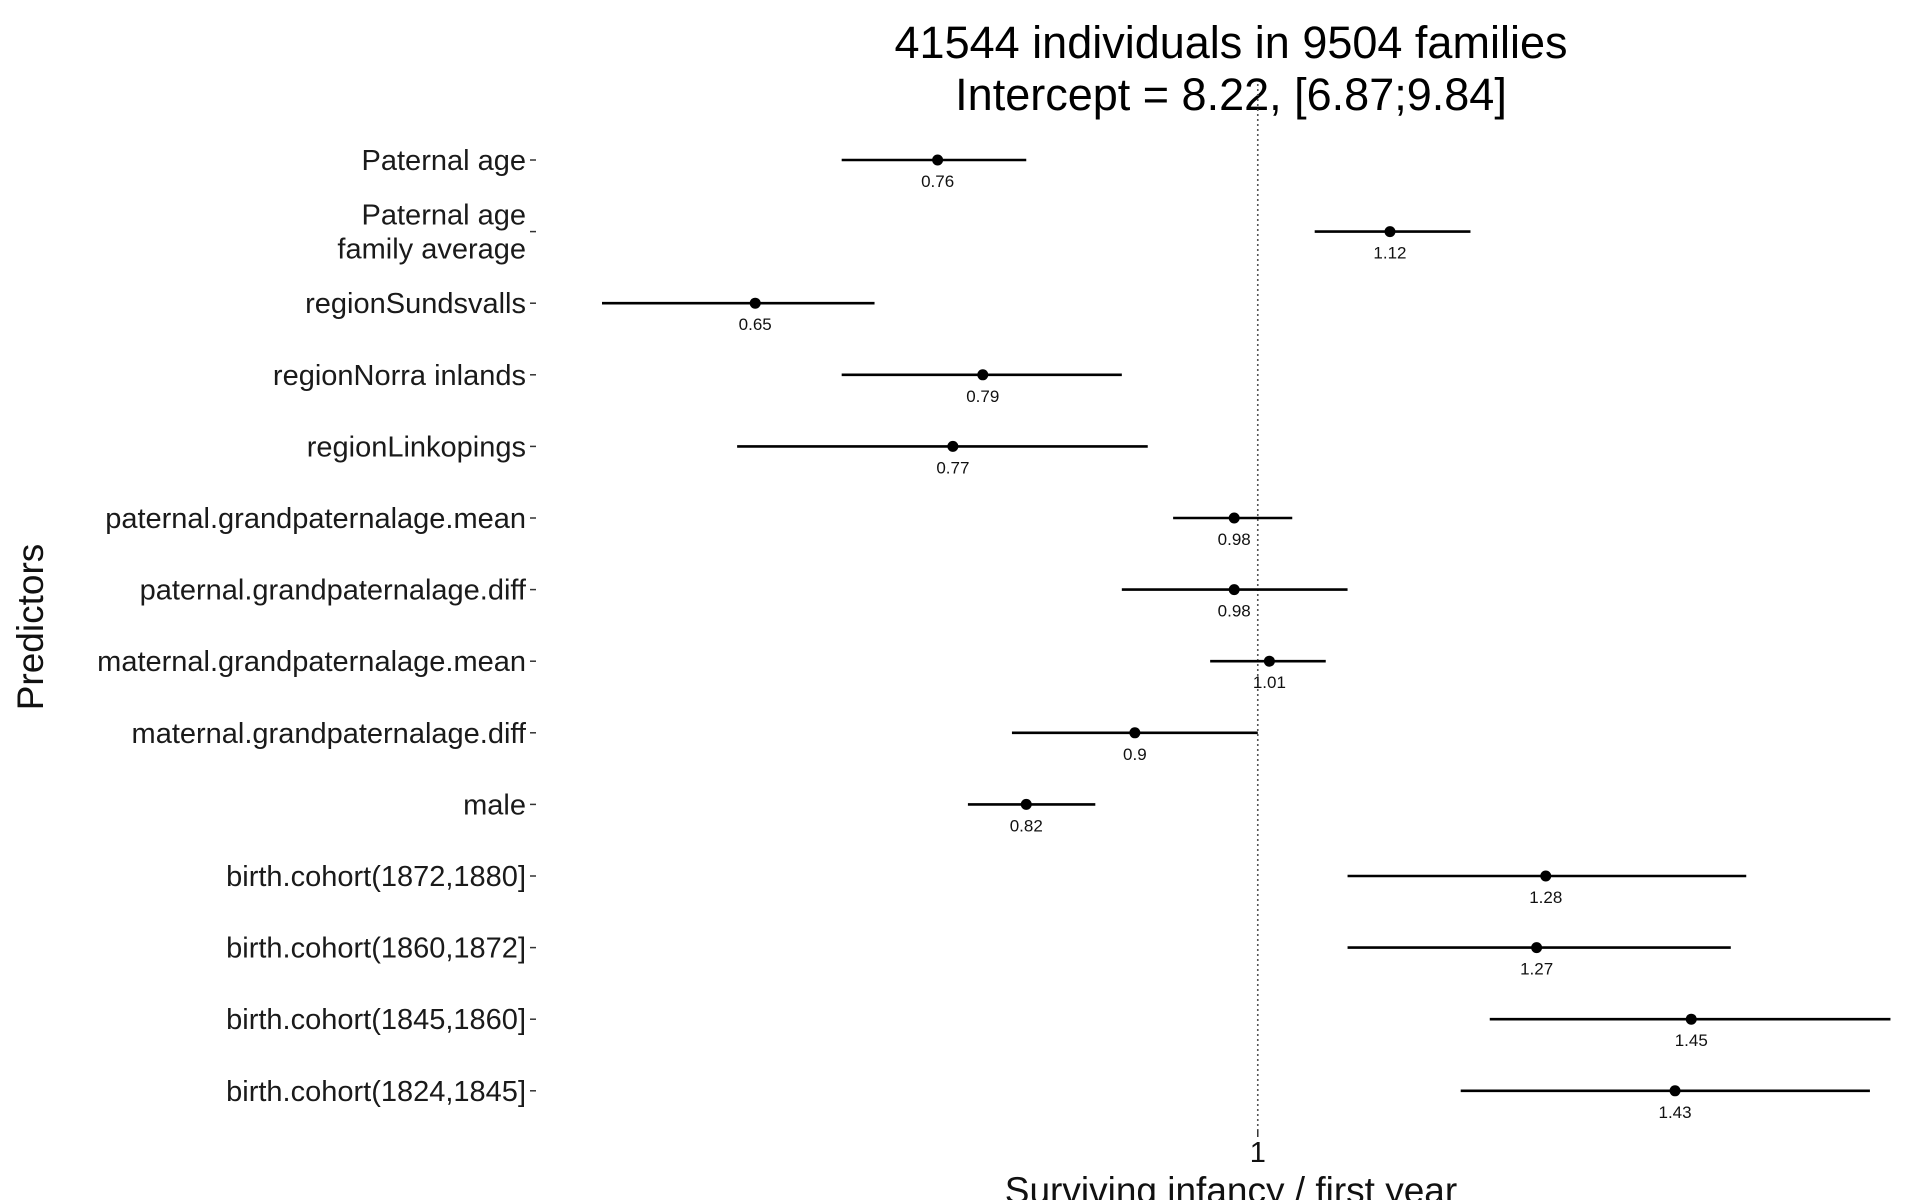 The image size is (1920, 1200). I want to click on y-tick-label: regionLinkopings, so click(416, 447).